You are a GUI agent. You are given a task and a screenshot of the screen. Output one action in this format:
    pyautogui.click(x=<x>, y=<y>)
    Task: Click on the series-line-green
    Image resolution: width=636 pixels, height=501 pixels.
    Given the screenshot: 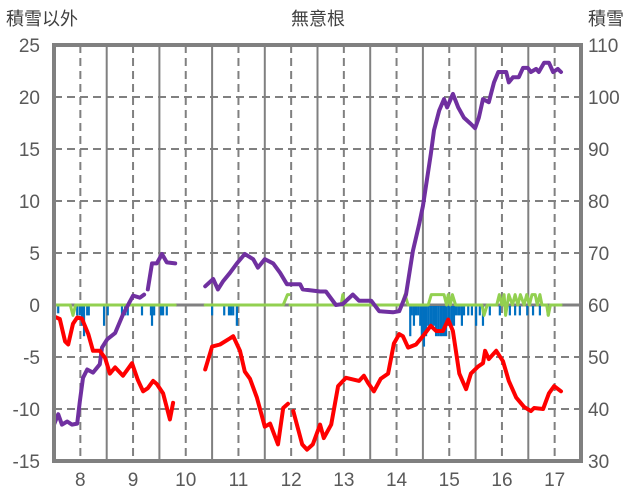 What is the action you would take?
    pyautogui.click(x=307, y=305)
    